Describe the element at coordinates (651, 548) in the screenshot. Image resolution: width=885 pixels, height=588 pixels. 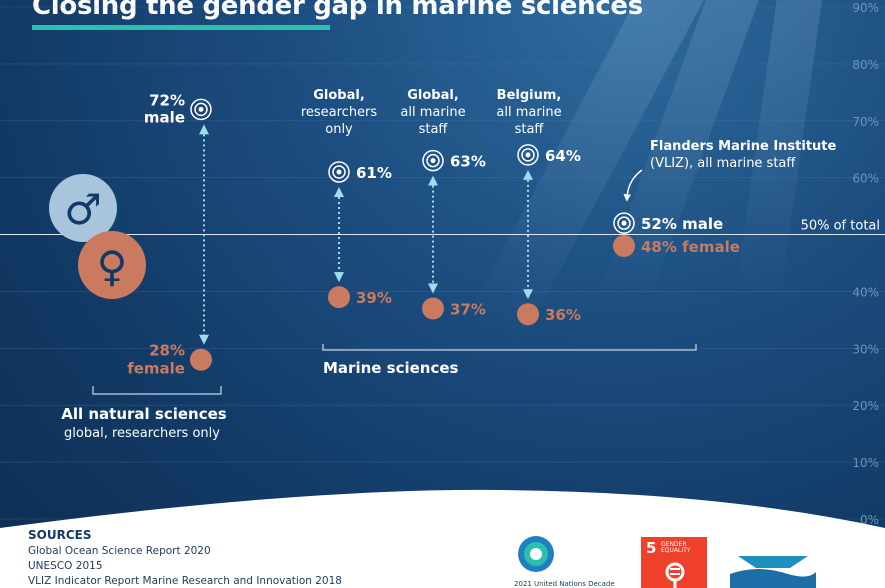
I see `sdg5-number: 5` at that location.